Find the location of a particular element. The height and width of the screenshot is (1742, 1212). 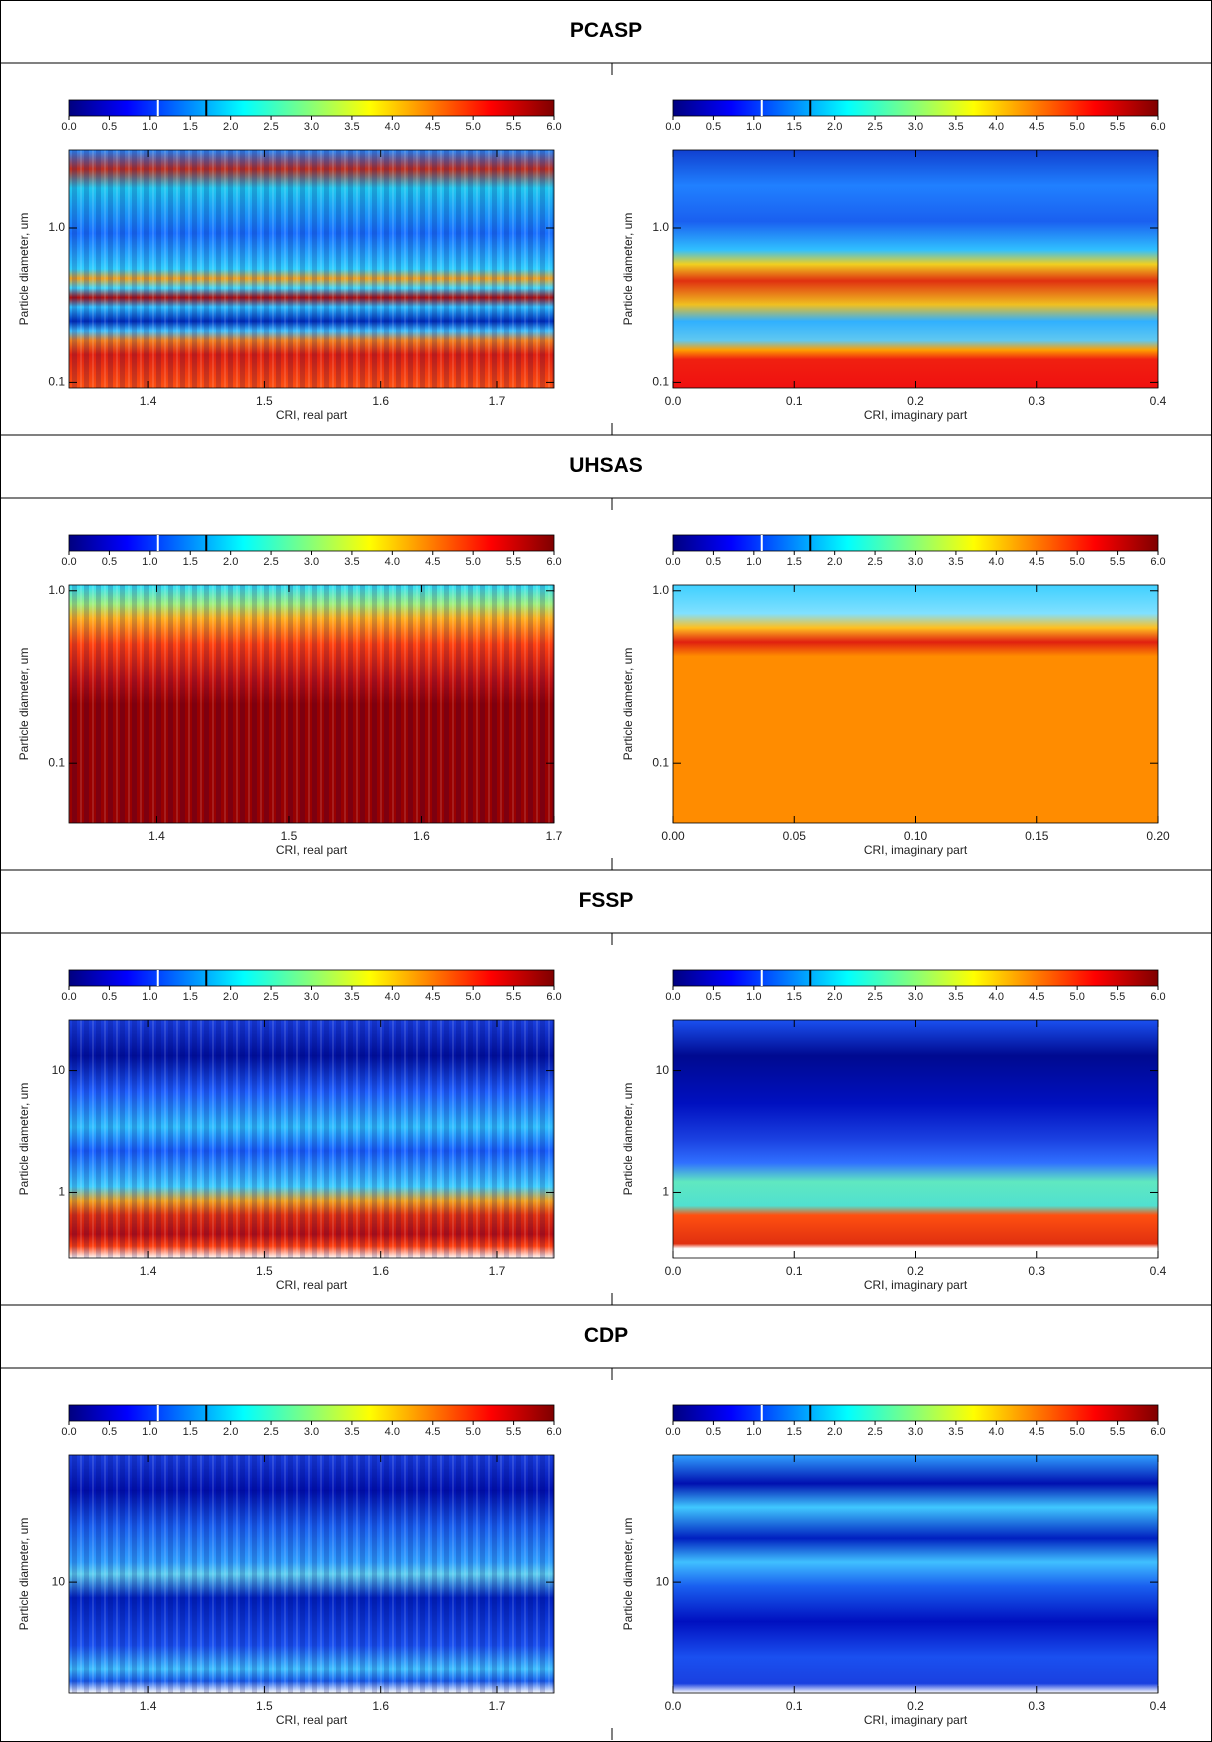

y-tick-label: 1 is located at coordinates (61, 1192).